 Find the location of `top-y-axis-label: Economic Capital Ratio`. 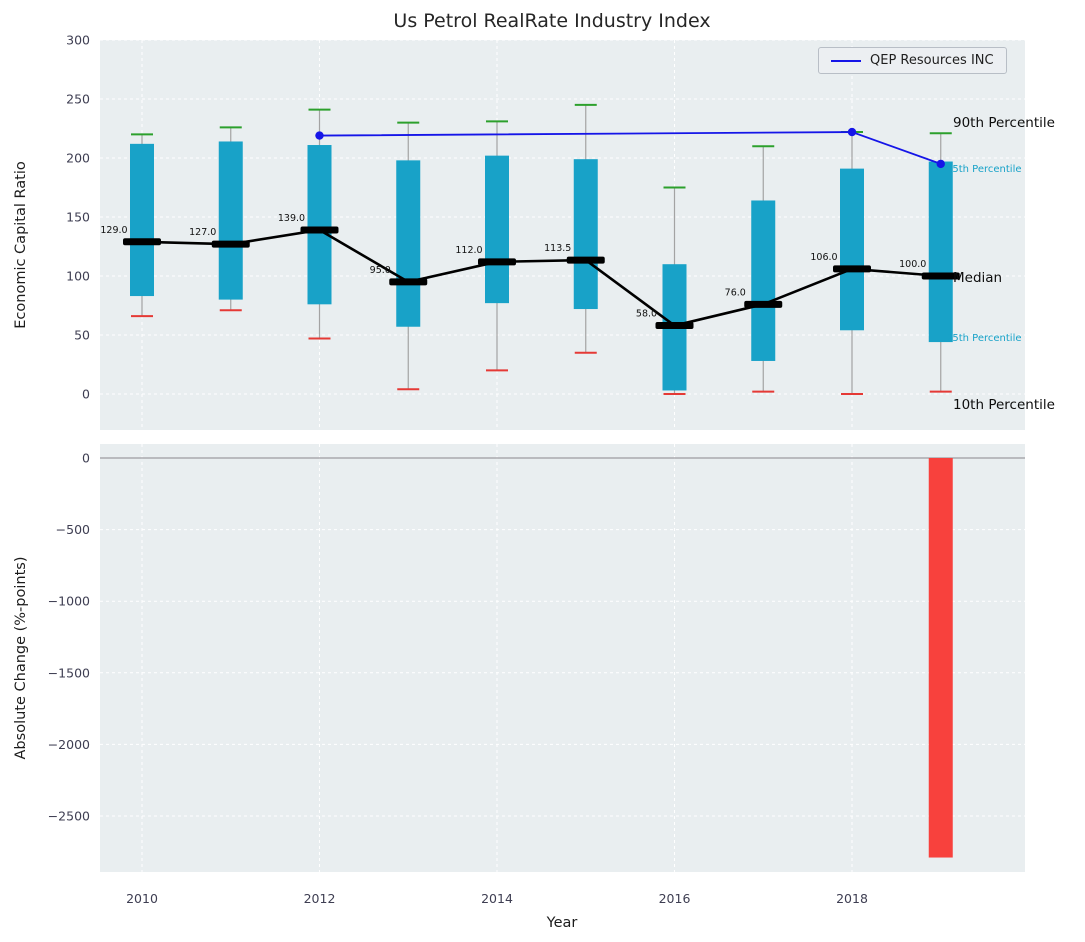

top-y-axis-label: Economic Capital Ratio is located at coordinates (21, 245).